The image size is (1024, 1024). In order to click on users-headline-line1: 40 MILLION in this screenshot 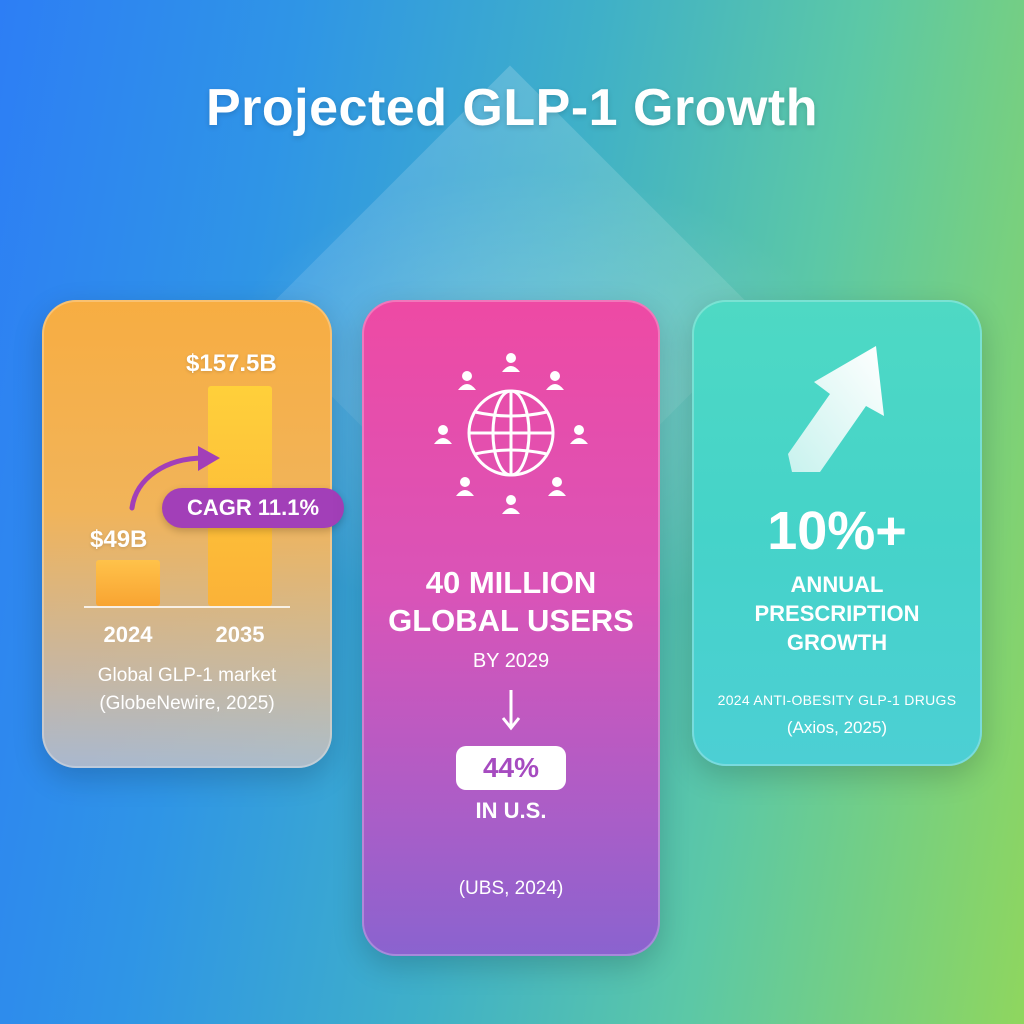, I will do `click(511, 582)`.